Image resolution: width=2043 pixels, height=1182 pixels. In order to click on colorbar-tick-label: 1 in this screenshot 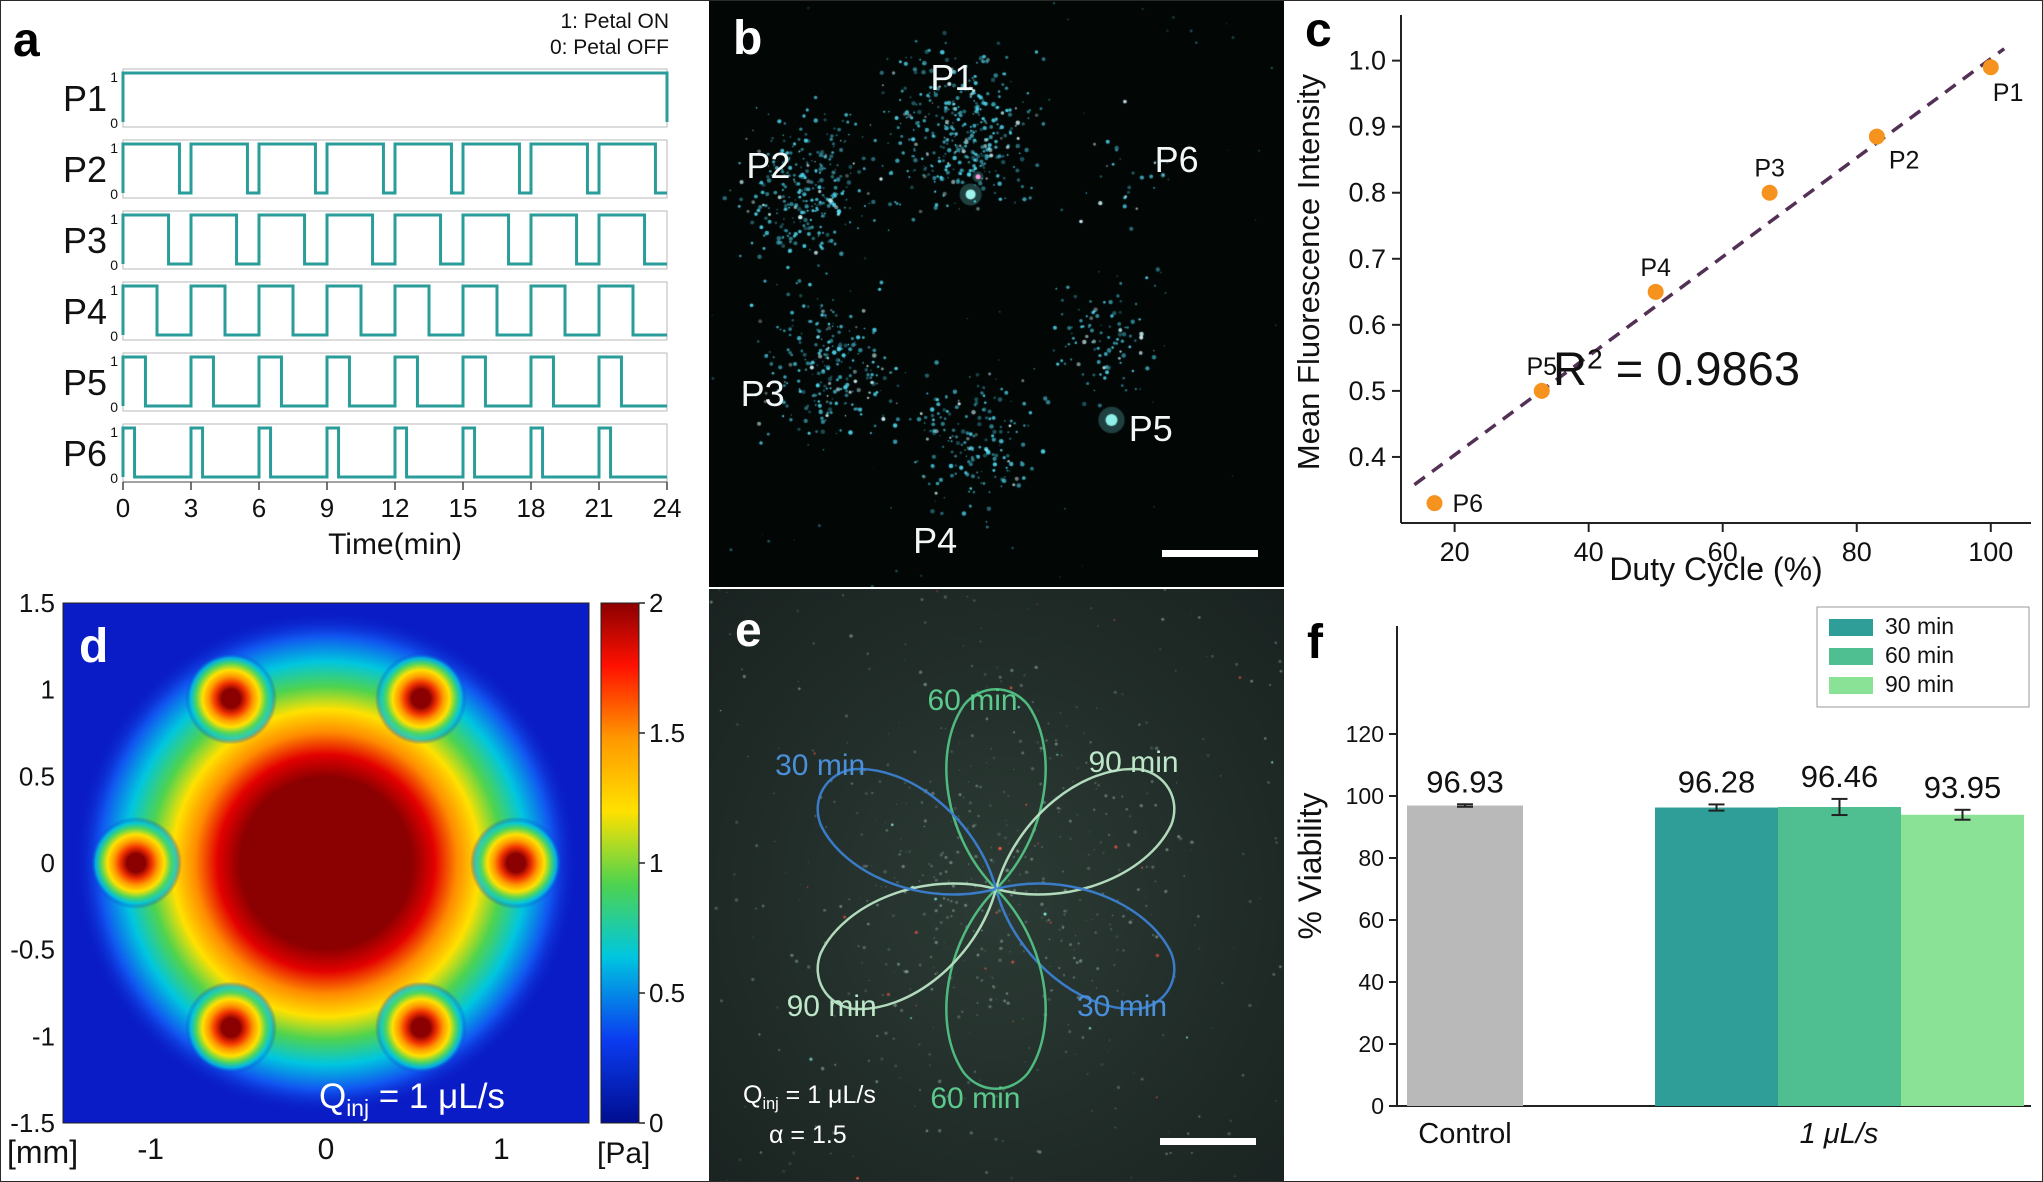, I will do `click(656, 863)`.